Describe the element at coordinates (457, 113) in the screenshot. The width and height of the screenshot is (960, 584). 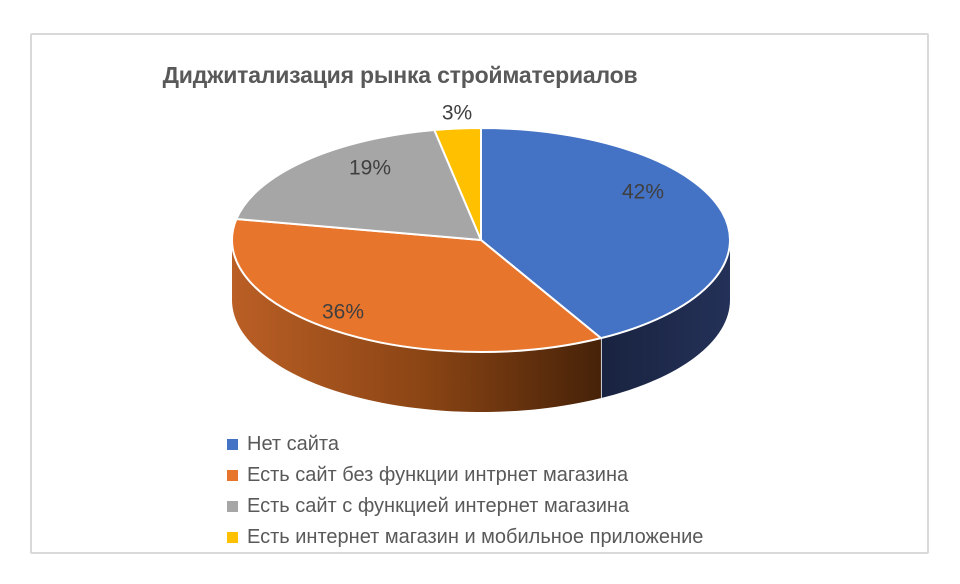
I see `pie-data-label-3: 3%` at that location.